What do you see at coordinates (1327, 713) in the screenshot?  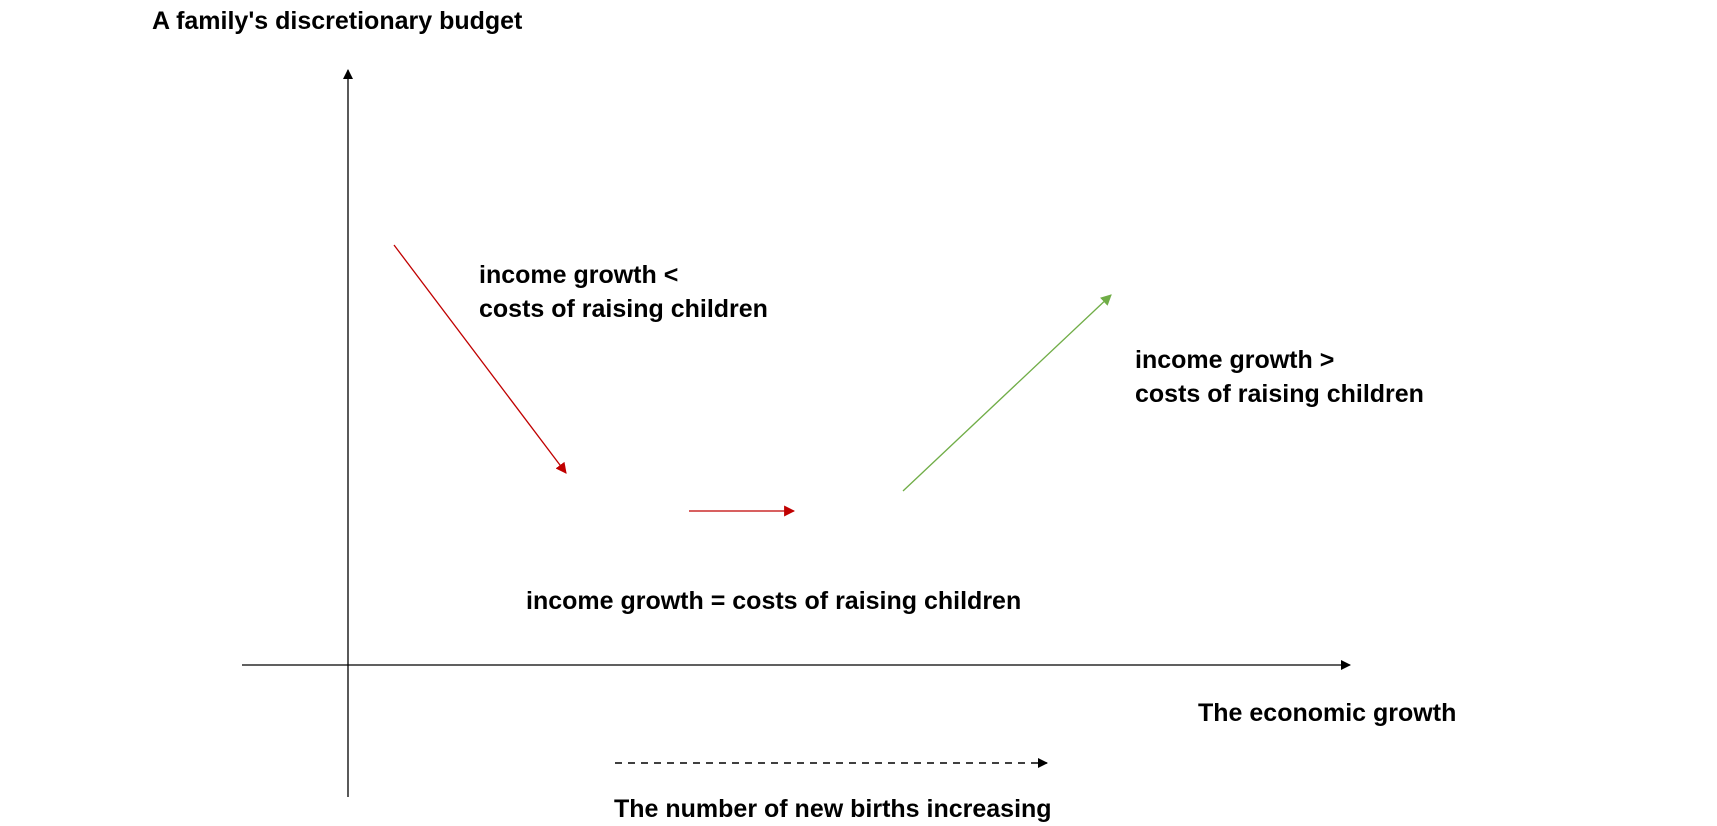 I see `x-axis-label: The economic growth` at bounding box center [1327, 713].